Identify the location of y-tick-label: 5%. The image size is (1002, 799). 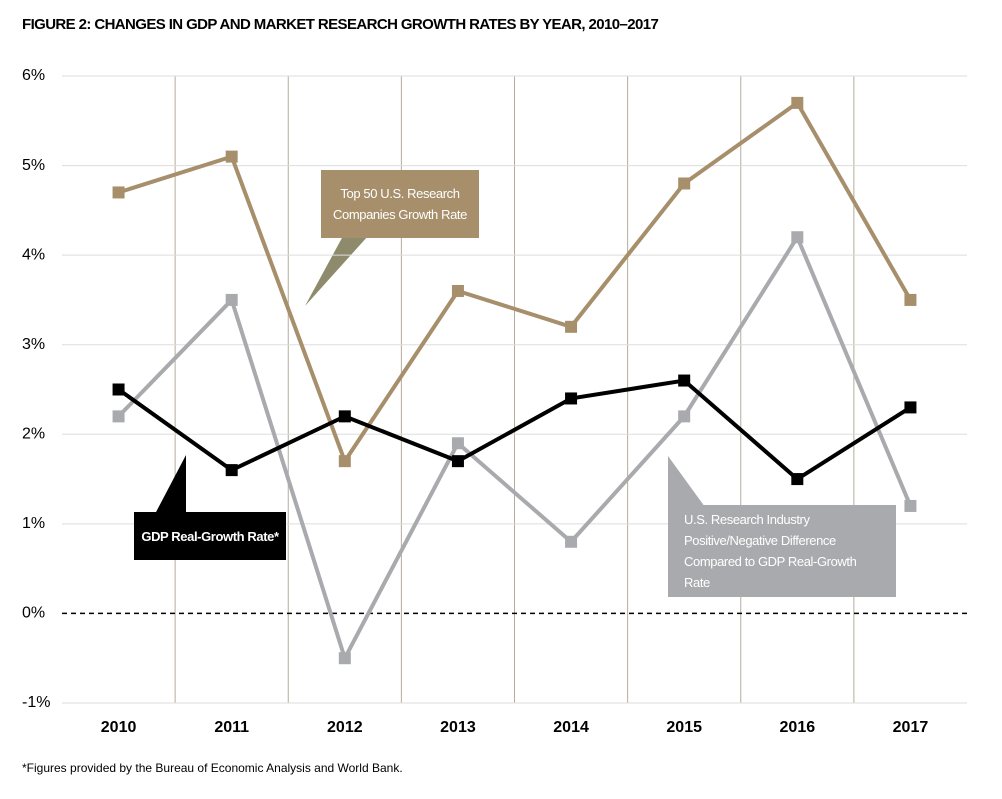
(33, 165).